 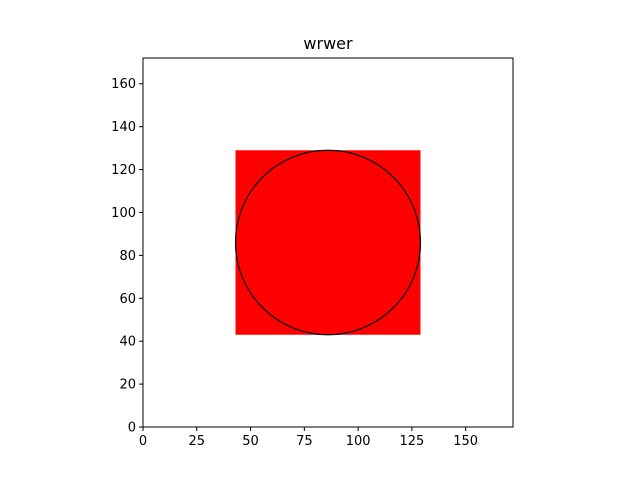 I want to click on x-tick-label: 50, so click(x=250, y=441).